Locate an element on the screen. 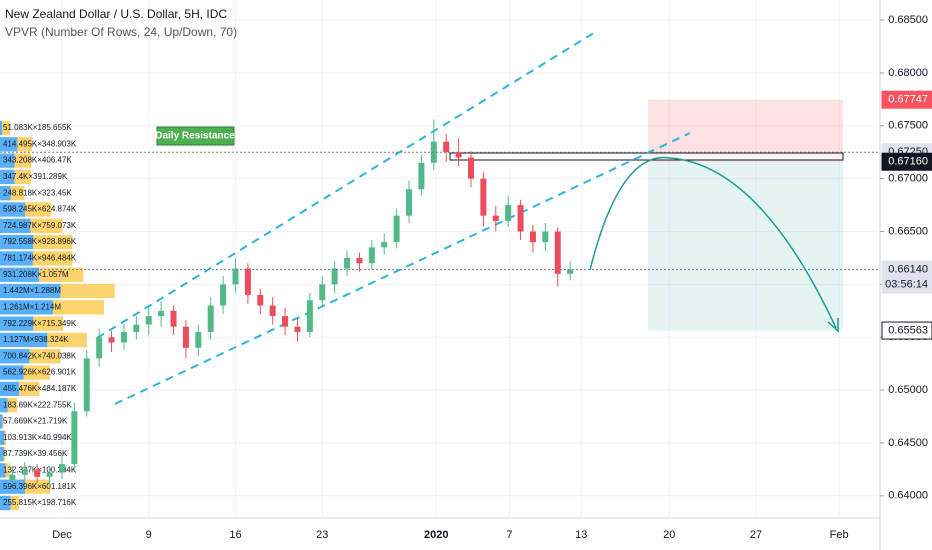 The height and width of the screenshot is (550, 932). profile-label: 347.4K×391.289K is located at coordinates (35, 176).